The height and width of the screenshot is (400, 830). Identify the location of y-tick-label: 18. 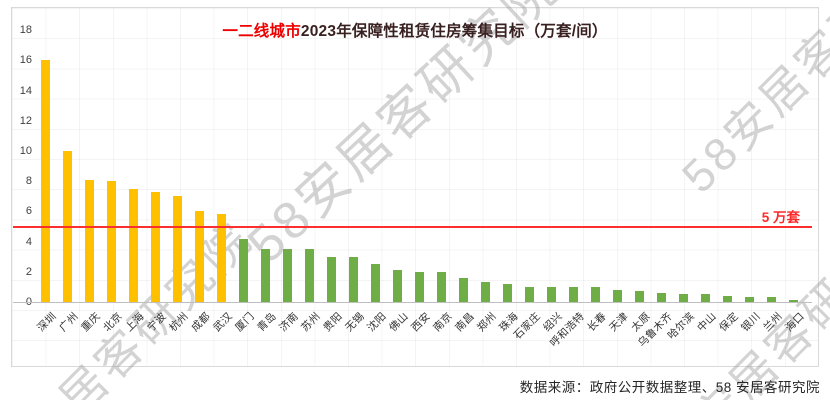
(25, 30).